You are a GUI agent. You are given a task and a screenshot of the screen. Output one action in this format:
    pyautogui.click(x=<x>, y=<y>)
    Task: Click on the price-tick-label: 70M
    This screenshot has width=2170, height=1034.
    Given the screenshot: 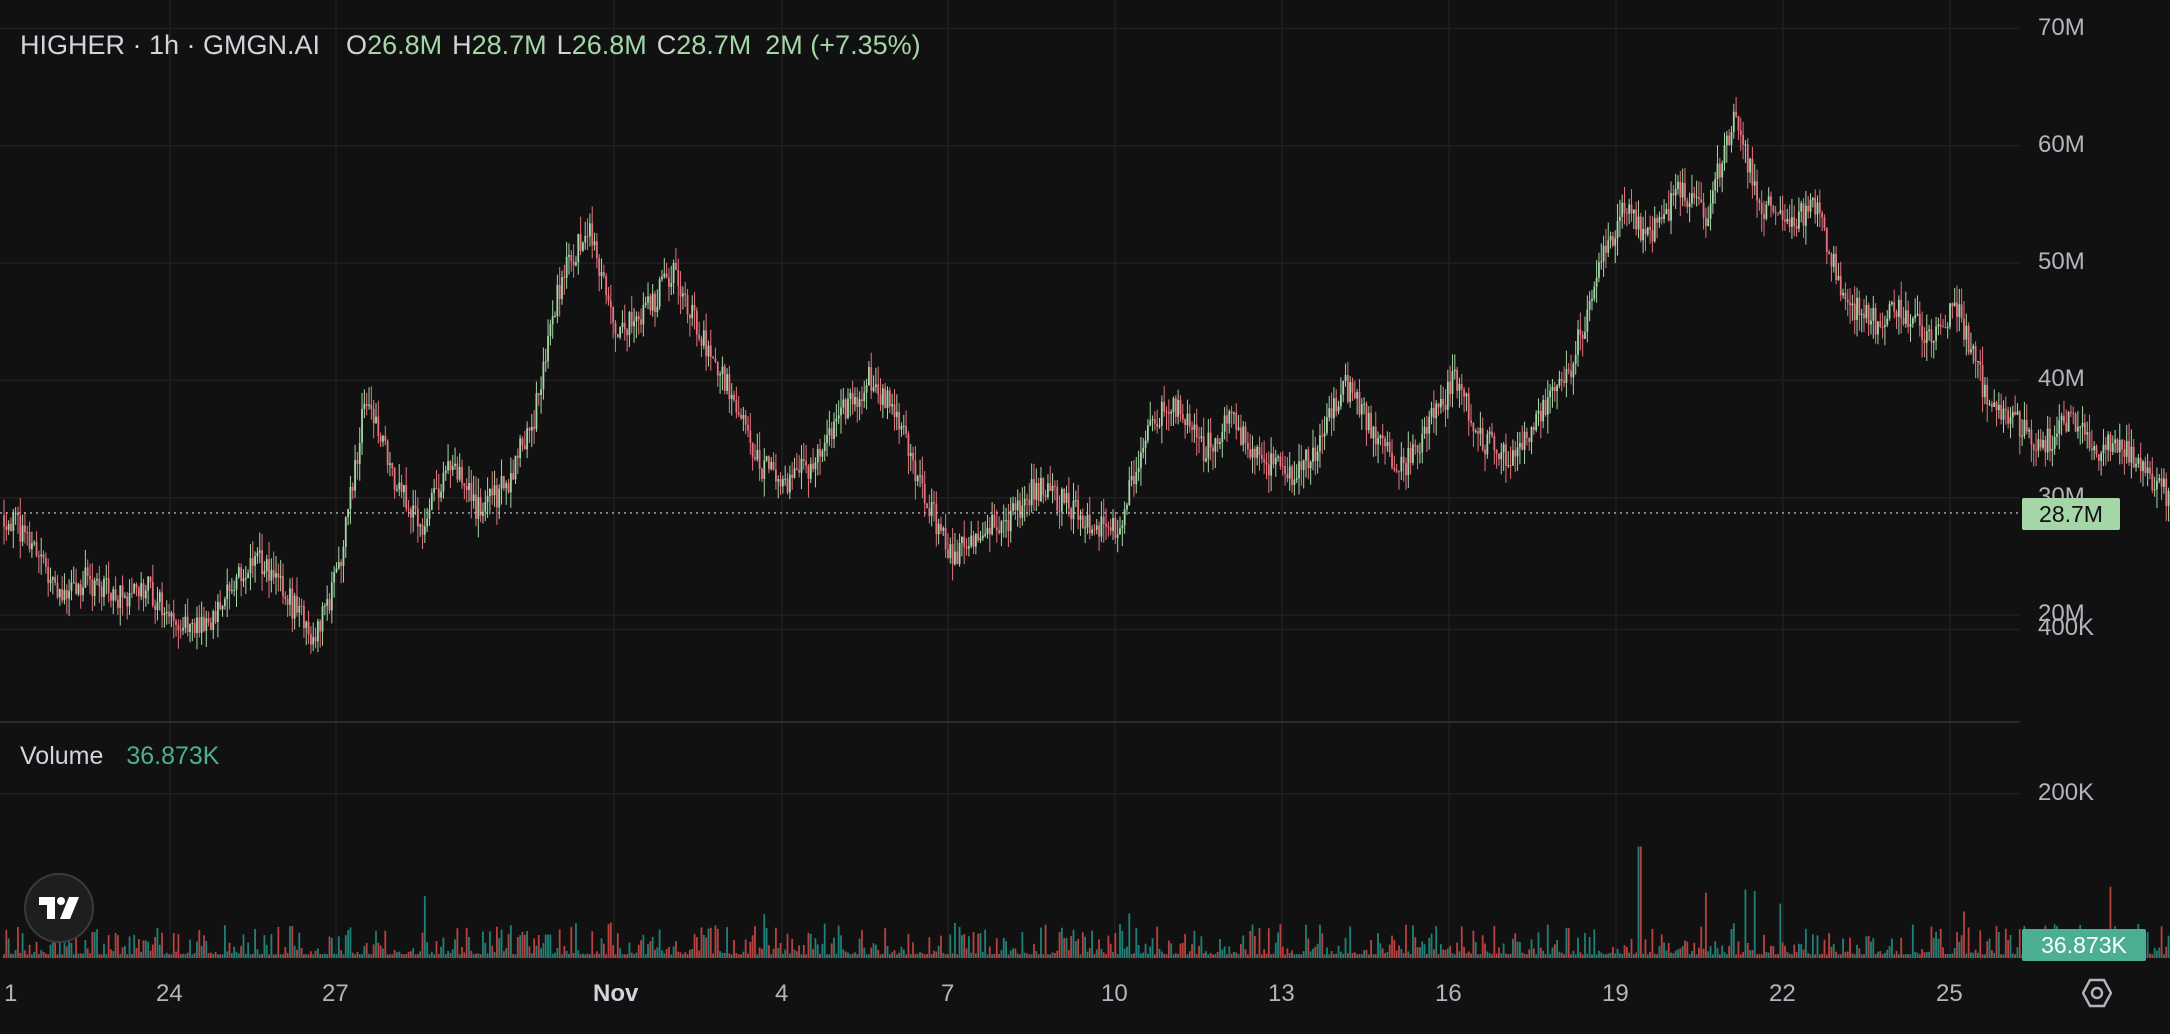 What is the action you would take?
    pyautogui.click(x=2061, y=27)
    